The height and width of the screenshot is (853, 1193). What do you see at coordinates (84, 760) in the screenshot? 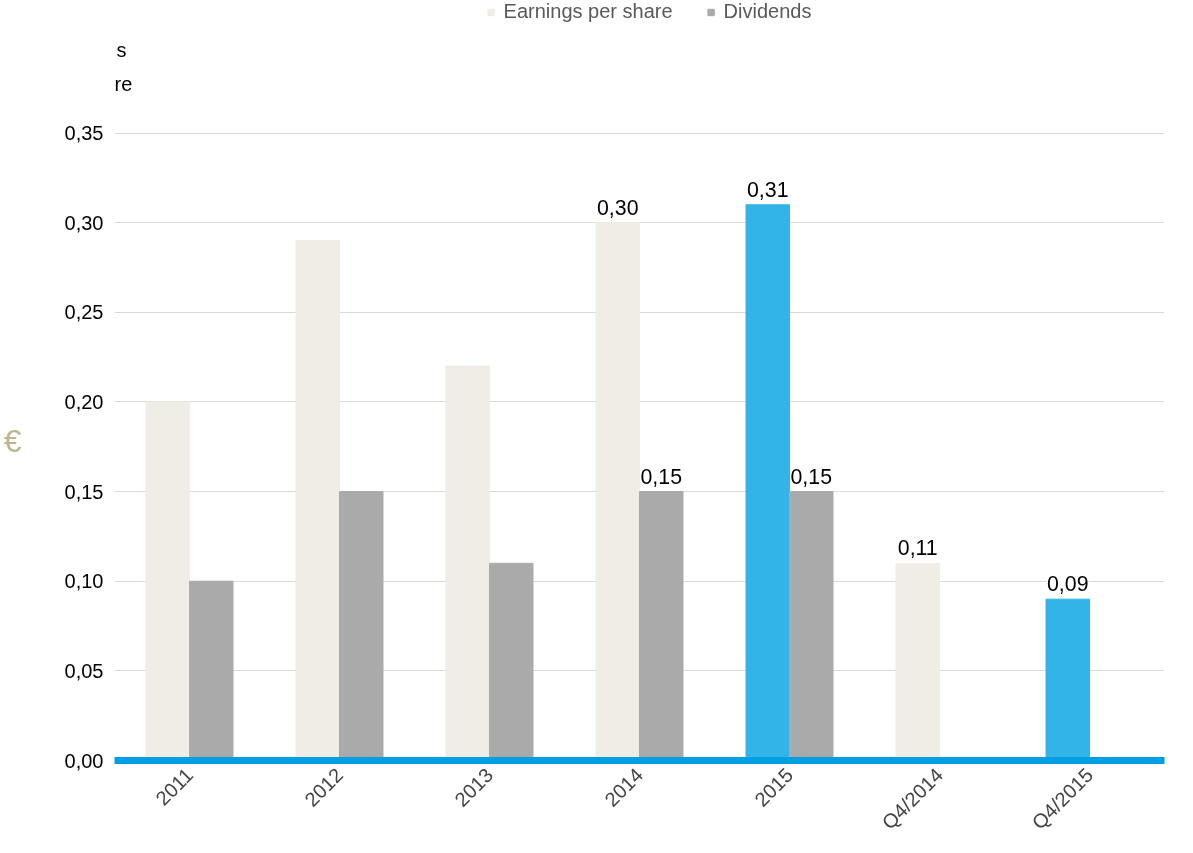
I see `y-tick-label: 0,00` at bounding box center [84, 760].